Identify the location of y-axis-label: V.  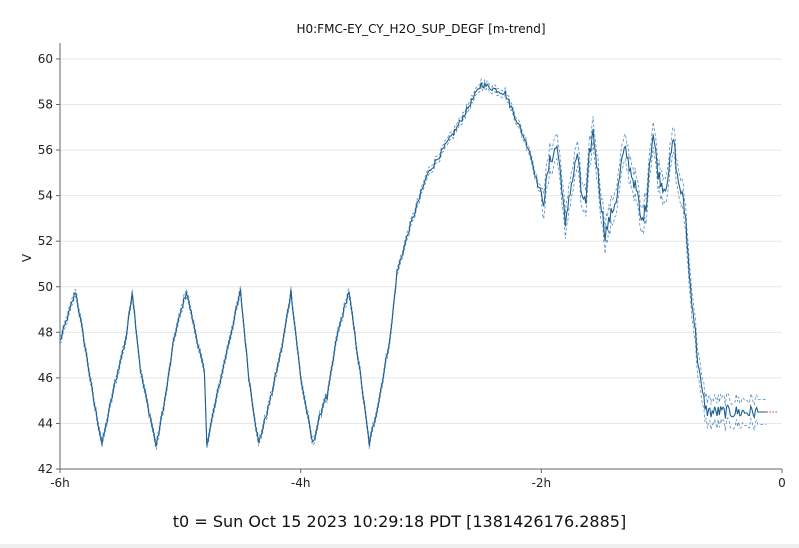
(27, 257).